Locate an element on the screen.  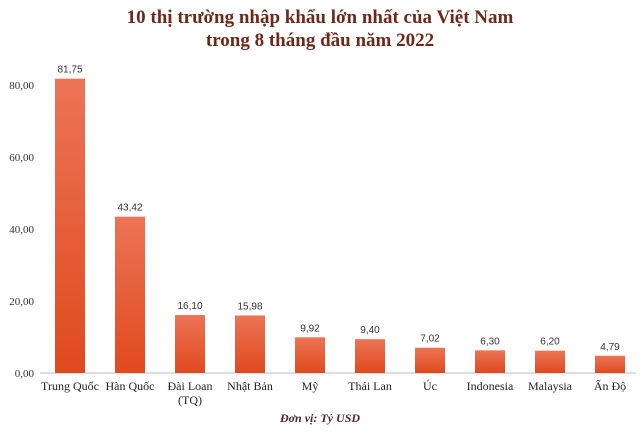
category-label: Đài Loan is located at coordinates (190, 386).